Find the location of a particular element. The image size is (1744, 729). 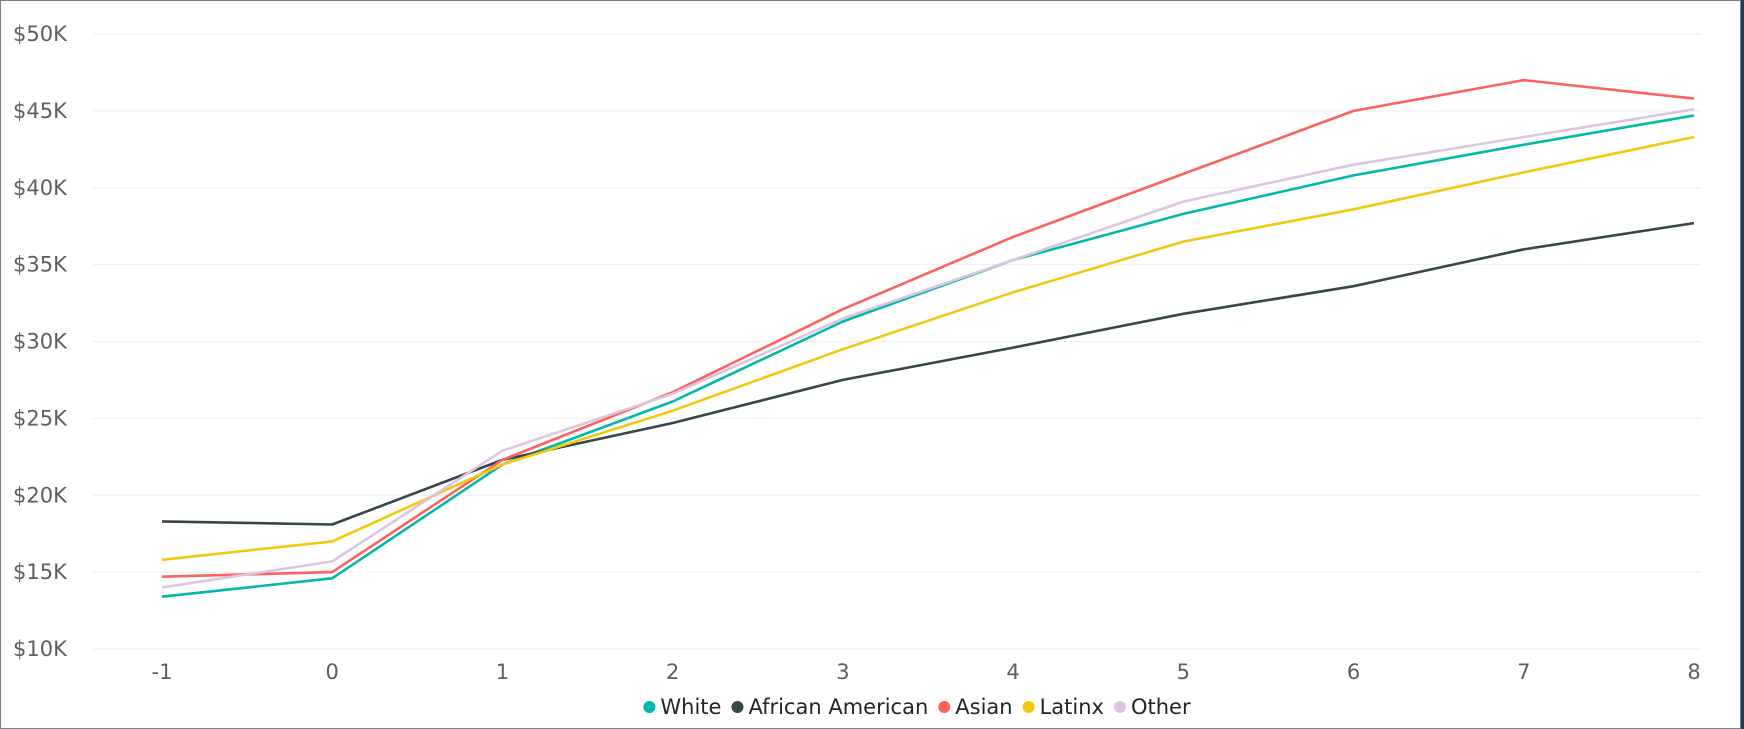

x-tick-label: 5 is located at coordinates (1183, 672).